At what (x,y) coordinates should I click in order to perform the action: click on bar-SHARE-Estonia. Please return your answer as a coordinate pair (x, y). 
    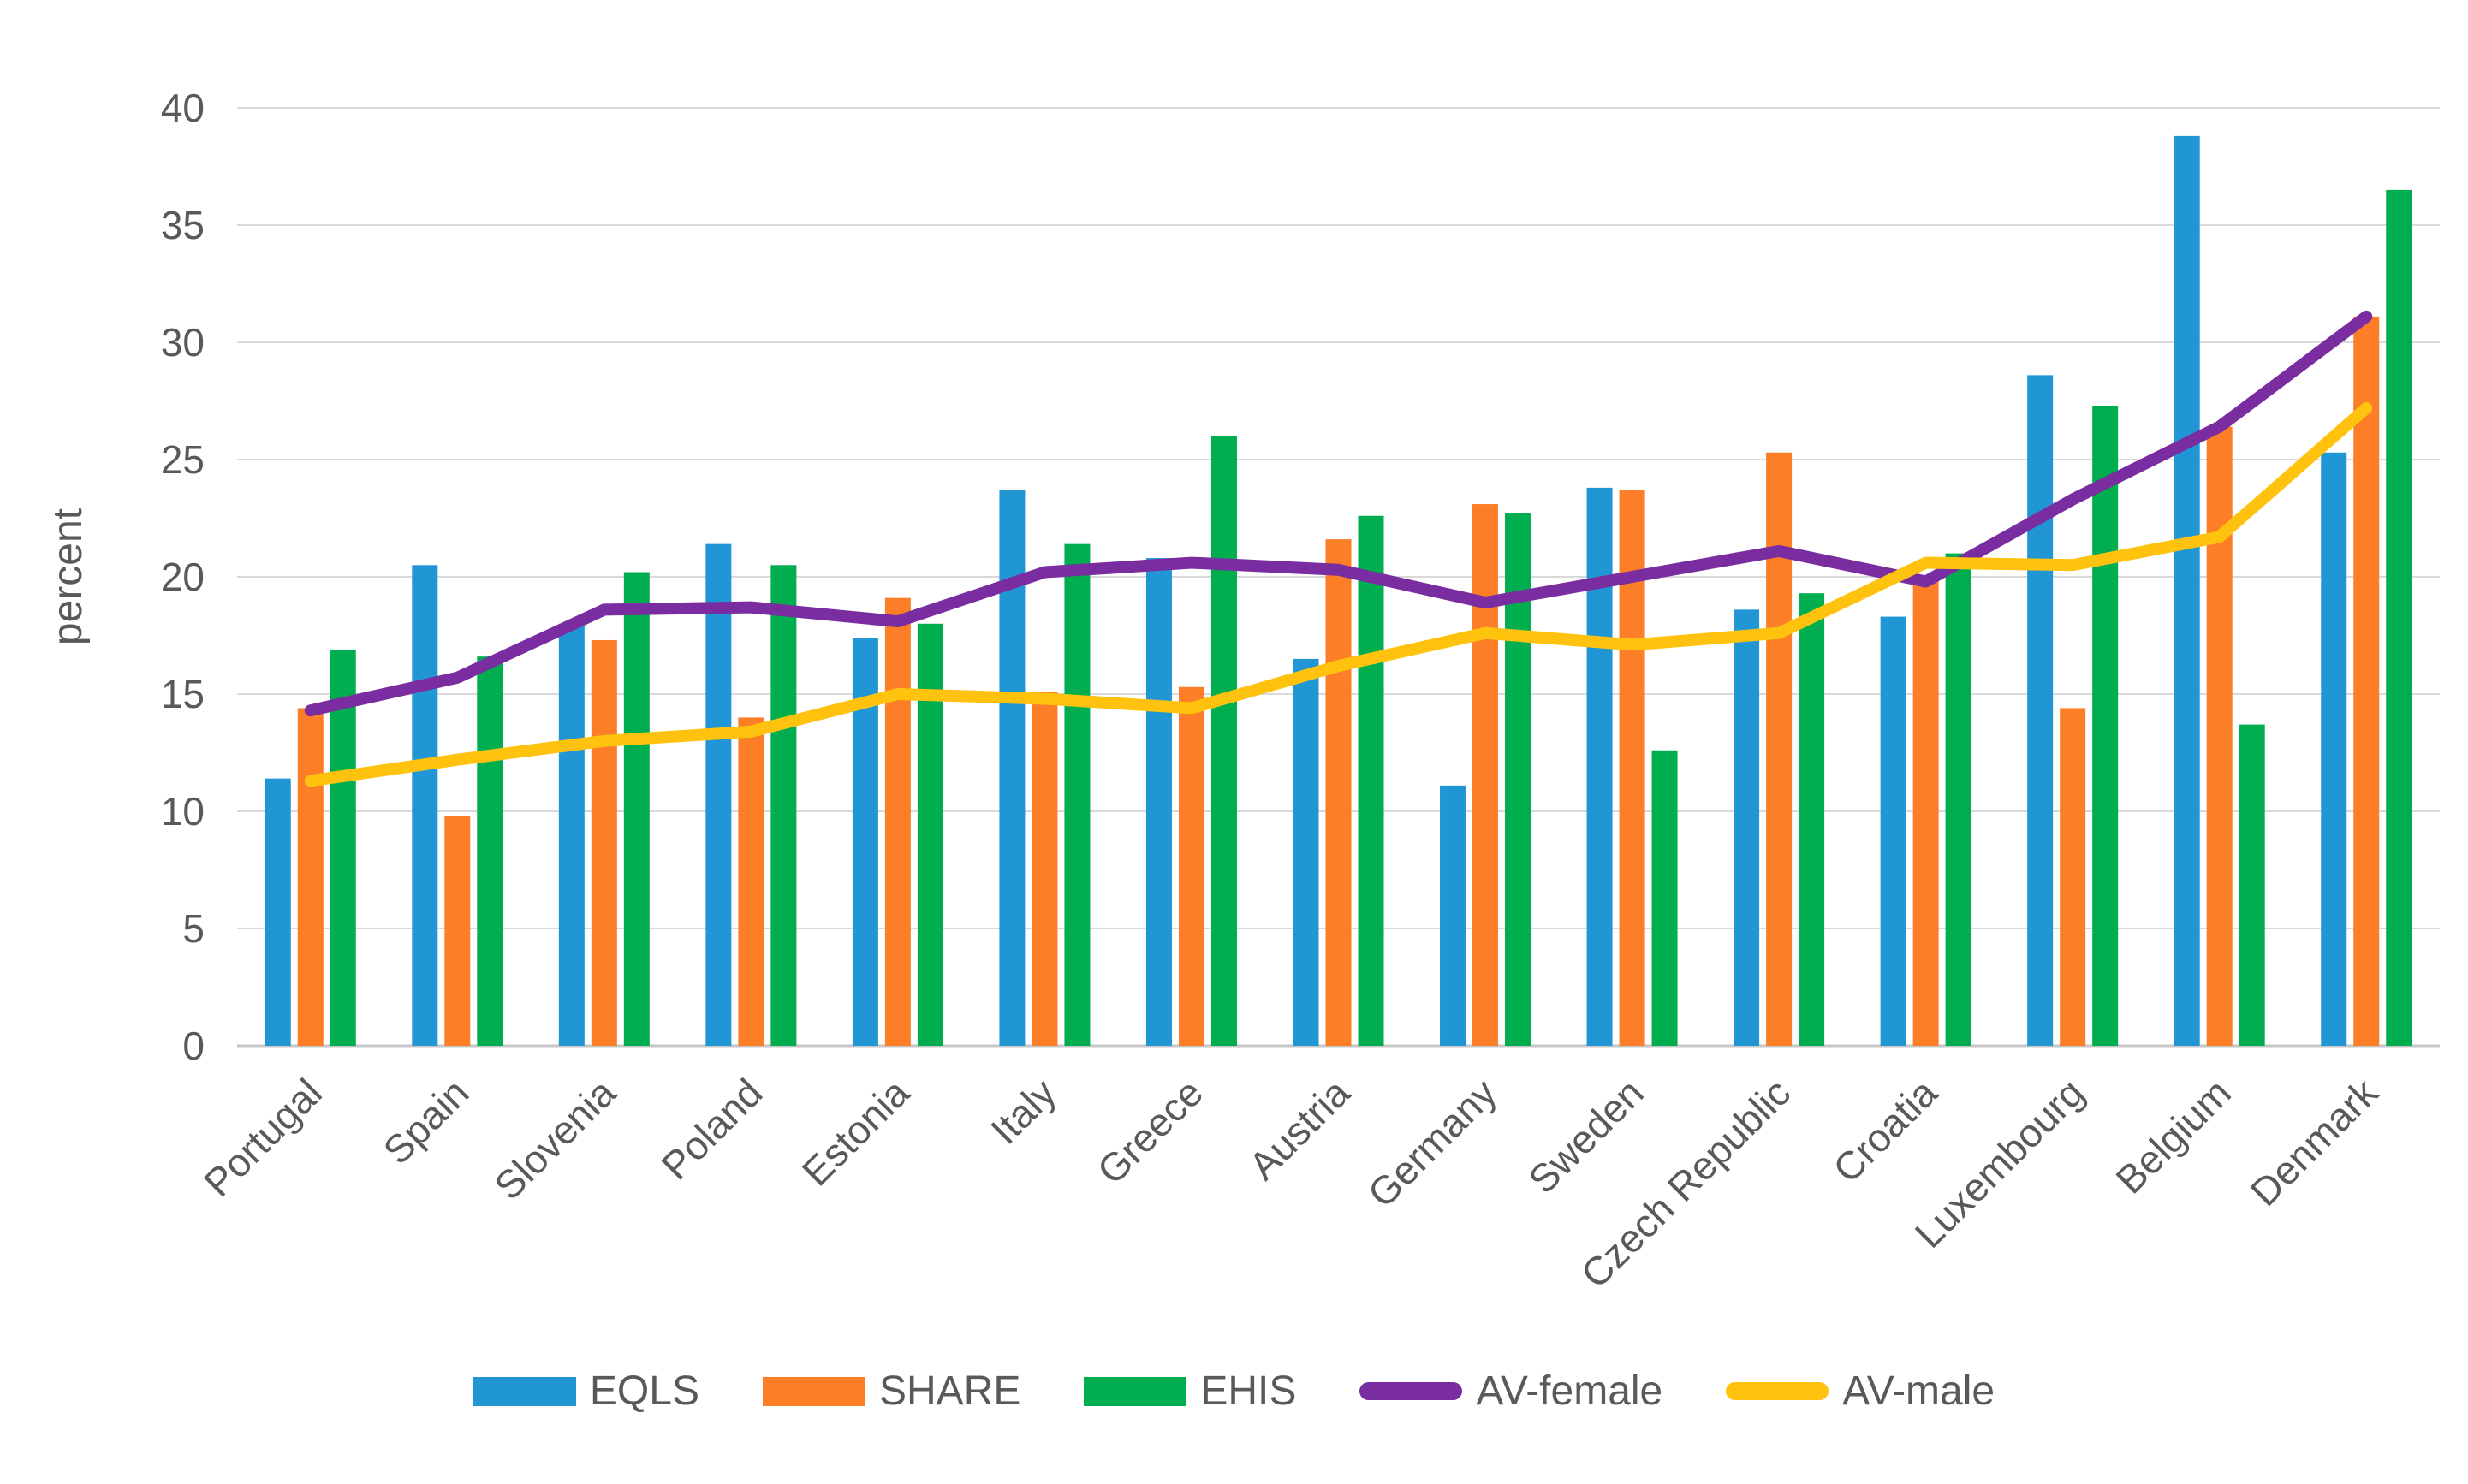
    Looking at the image, I should click on (898, 822).